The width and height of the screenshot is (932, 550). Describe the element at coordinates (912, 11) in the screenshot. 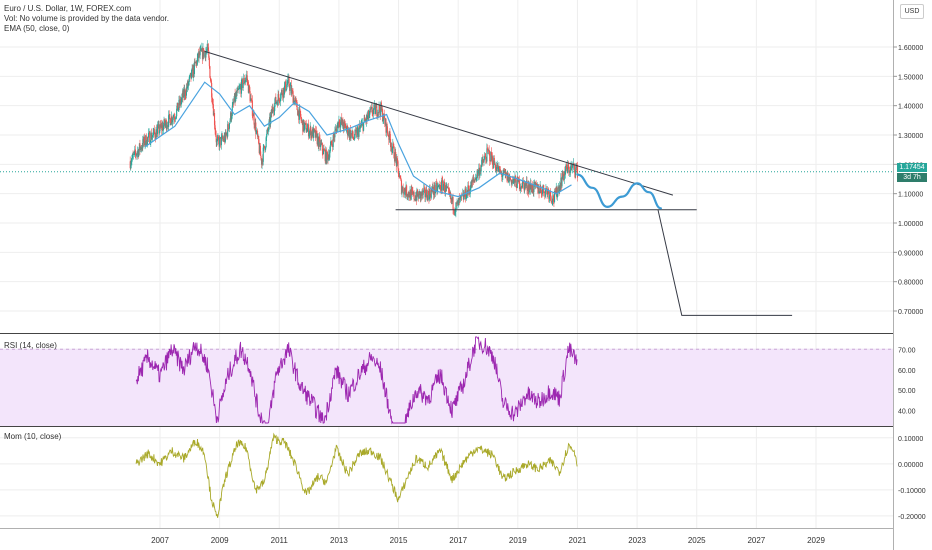

I see `currency-button: USD` at that location.